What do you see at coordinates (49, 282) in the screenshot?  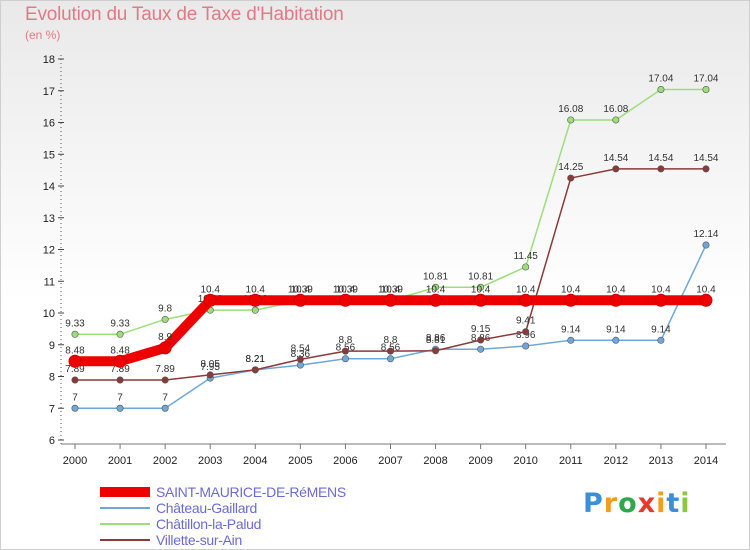 I see `y-tick-label: 11` at bounding box center [49, 282].